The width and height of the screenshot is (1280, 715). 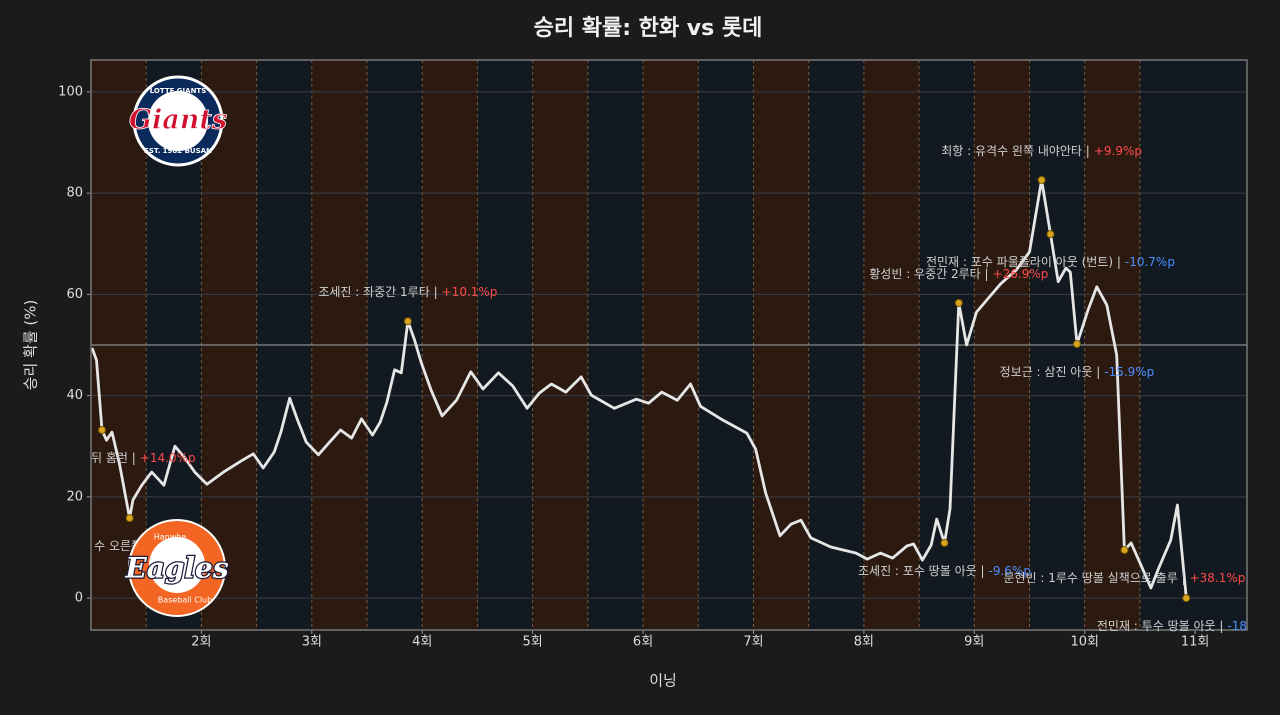 I want to click on event-label: 전민재 : 포수 파울플라이 아웃 (번트) |, so click(x=1023, y=262).